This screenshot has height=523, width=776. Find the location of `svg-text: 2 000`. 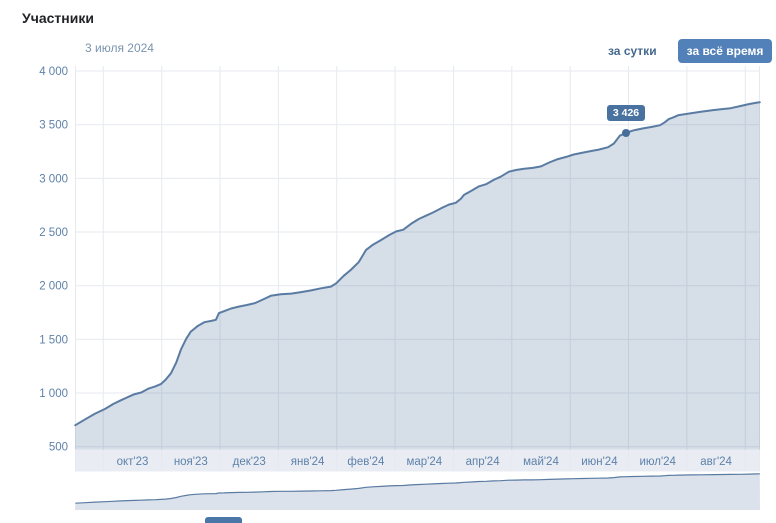

svg-text: 2 000 is located at coordinates (53, 287).